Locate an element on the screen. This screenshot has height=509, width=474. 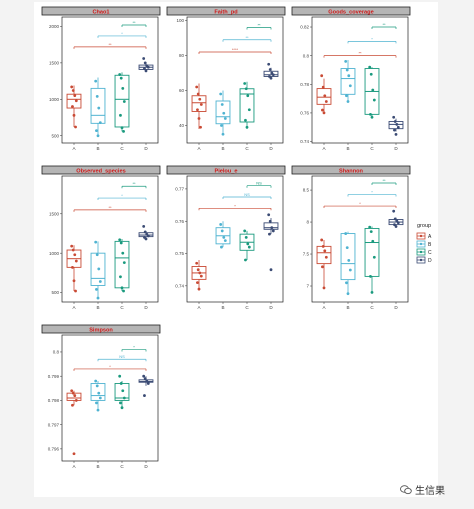
significance-bracket: **** is located at coordinates (235, 50).